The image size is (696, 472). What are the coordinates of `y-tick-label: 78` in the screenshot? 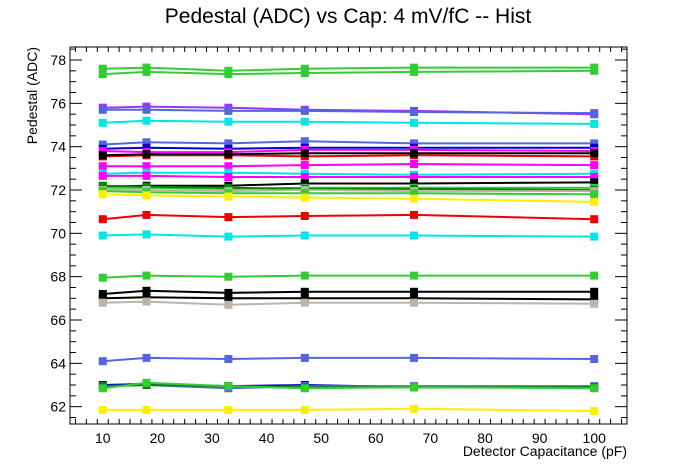 It's located at (58, 60).